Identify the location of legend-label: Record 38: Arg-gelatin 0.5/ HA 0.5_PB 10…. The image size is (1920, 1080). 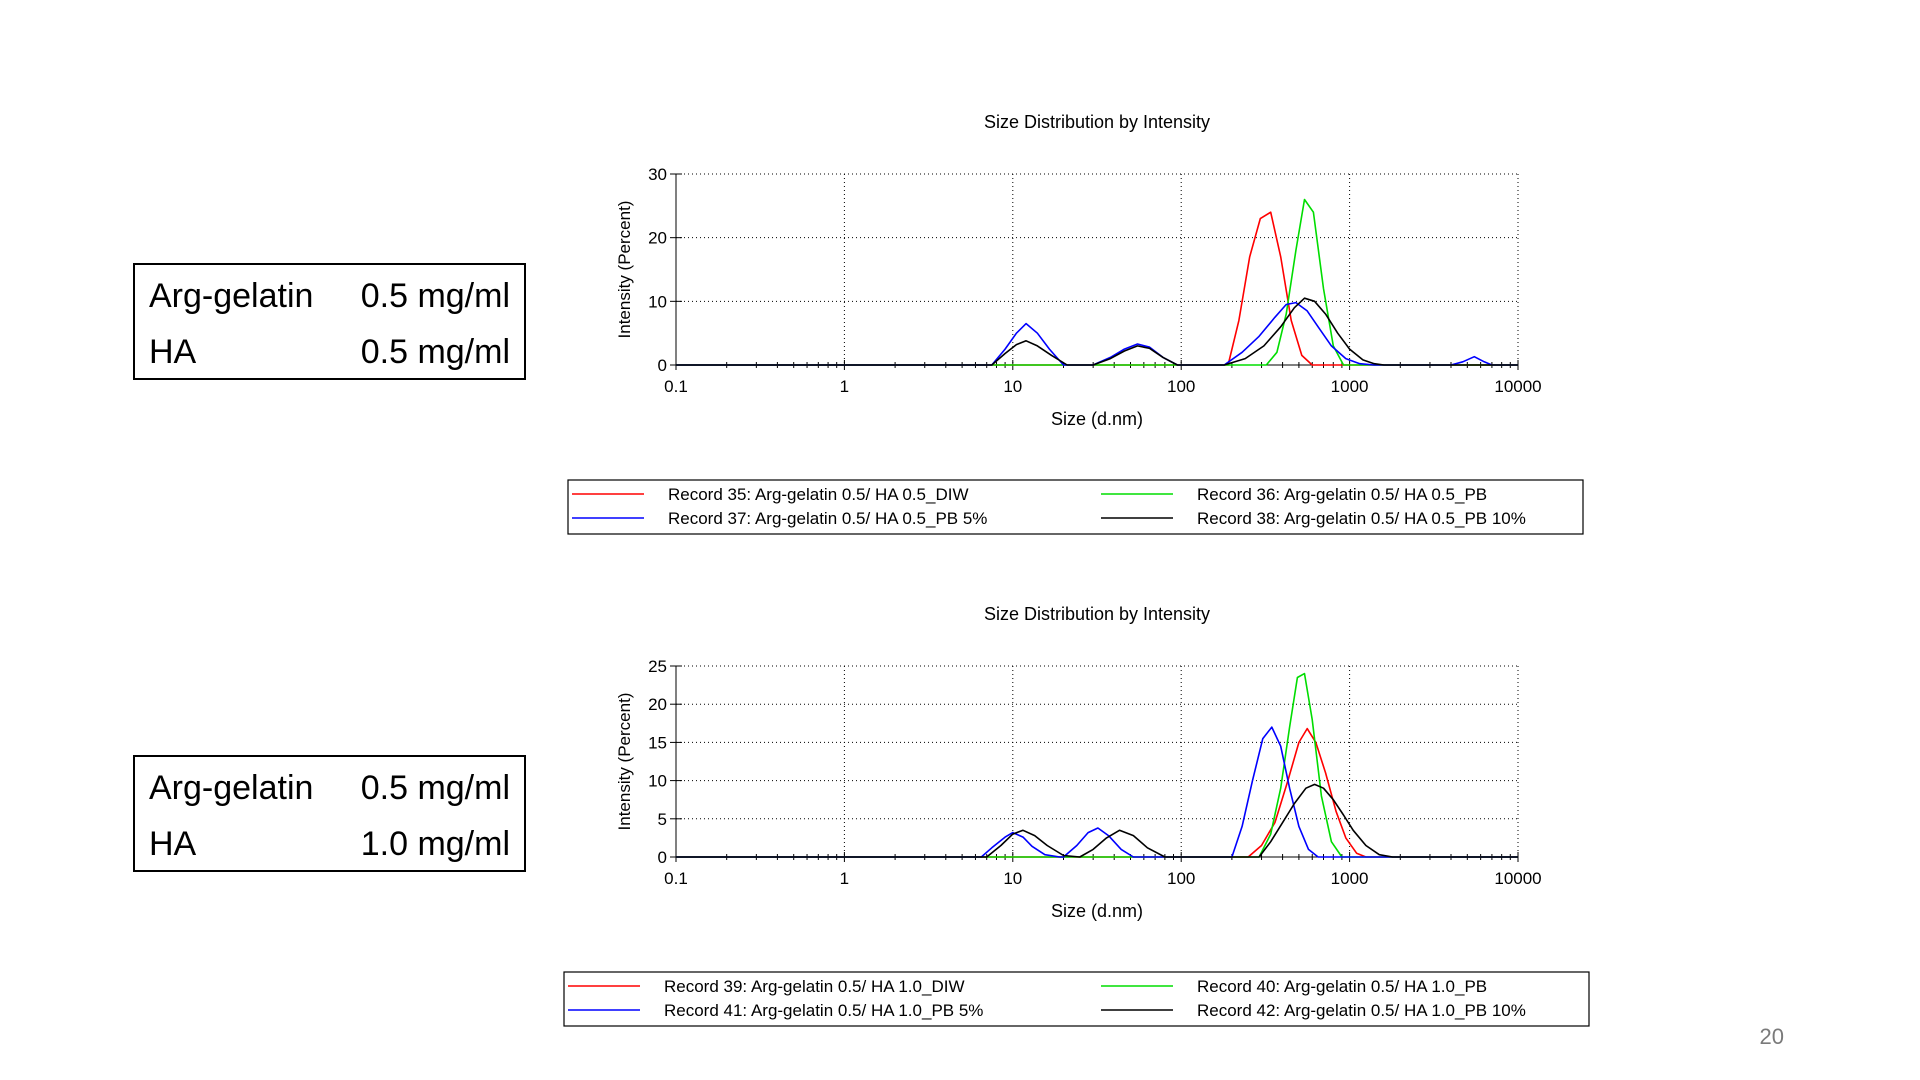
(1361, 518).